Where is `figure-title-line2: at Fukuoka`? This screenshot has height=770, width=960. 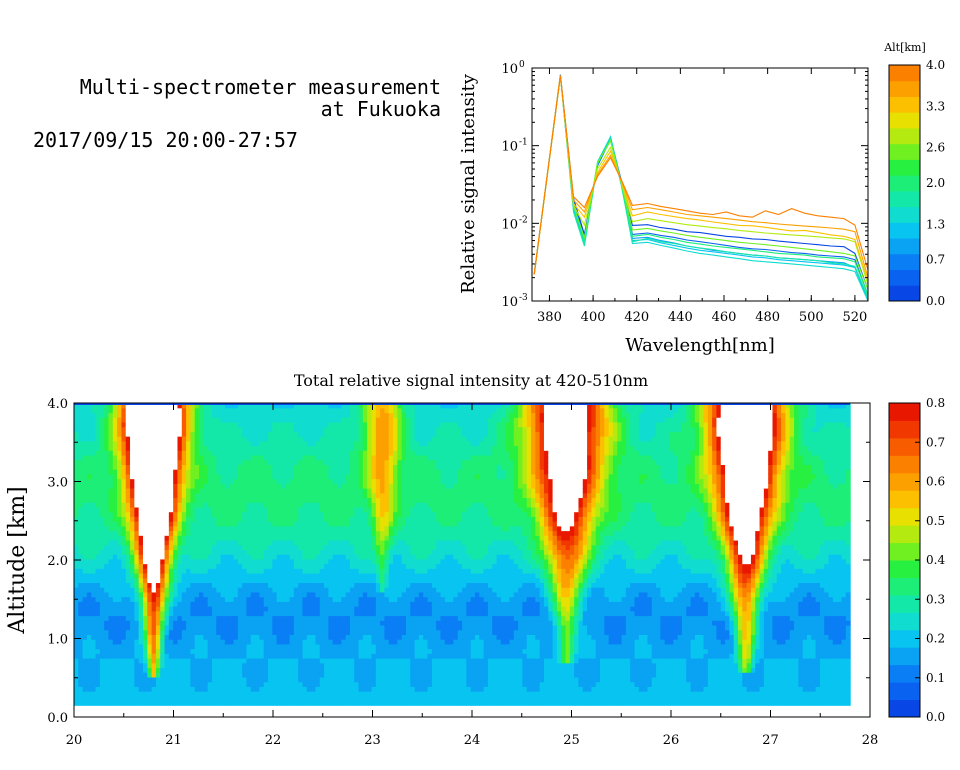 figure-title-line2: at Fukuoka is located at coordinates (380, 109).